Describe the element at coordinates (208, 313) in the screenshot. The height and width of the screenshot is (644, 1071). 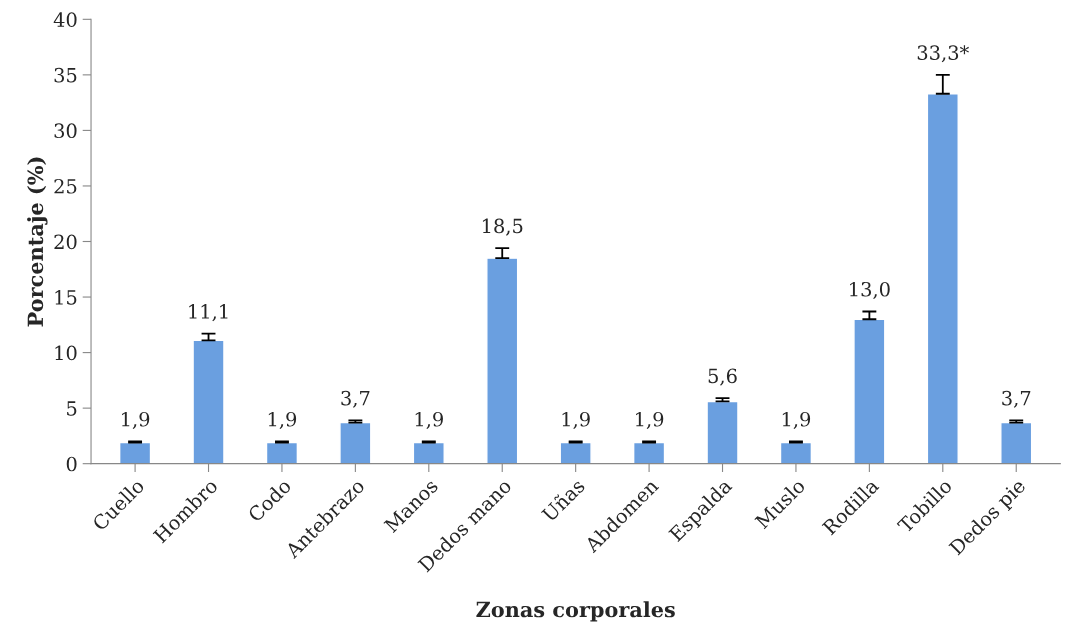
I see `data-label: 11,1` at that location.